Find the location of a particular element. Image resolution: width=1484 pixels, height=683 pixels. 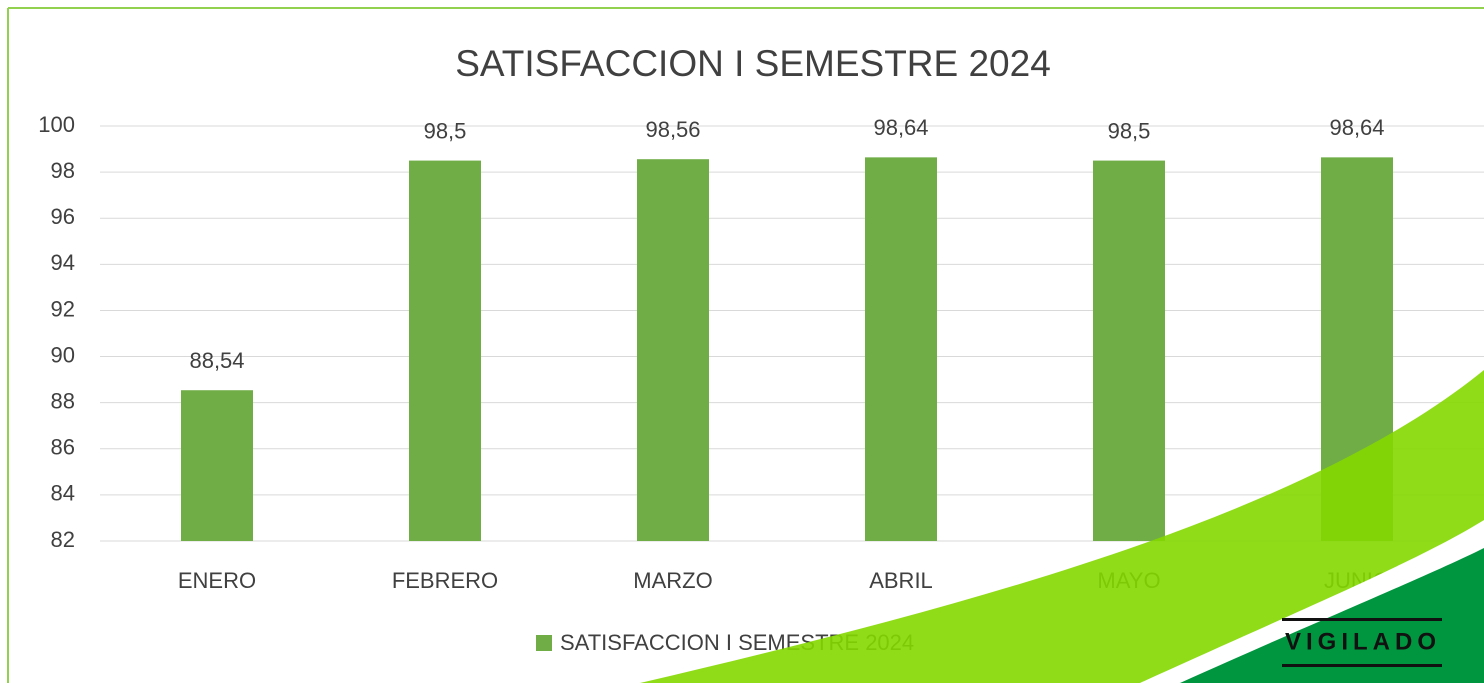

y-tick-label: 82 is located at coordinates (63, 539).